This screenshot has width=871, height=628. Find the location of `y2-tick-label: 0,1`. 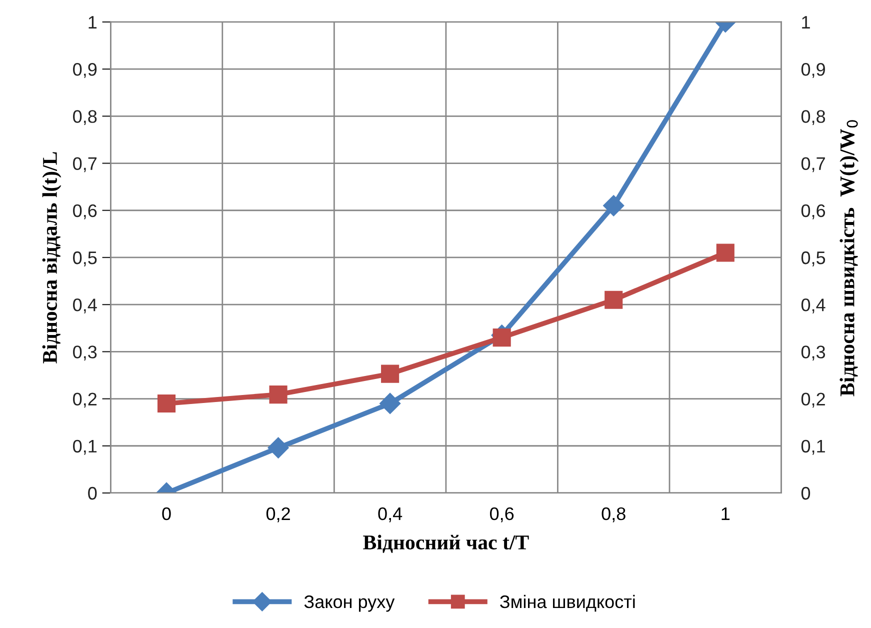

y2-tick-label: 0,1 is located at coordinates (813, 447).